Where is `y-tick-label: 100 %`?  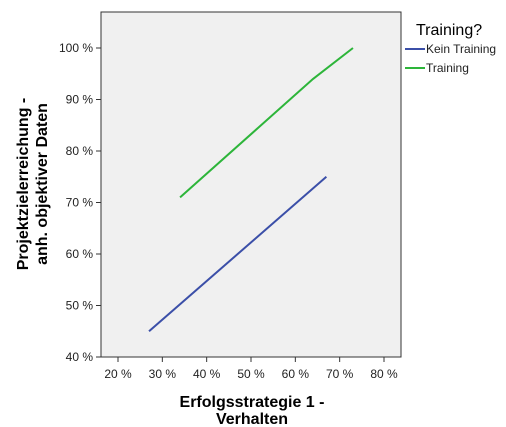
y-tick-label: 100 % is located at coordinates (76, 48).